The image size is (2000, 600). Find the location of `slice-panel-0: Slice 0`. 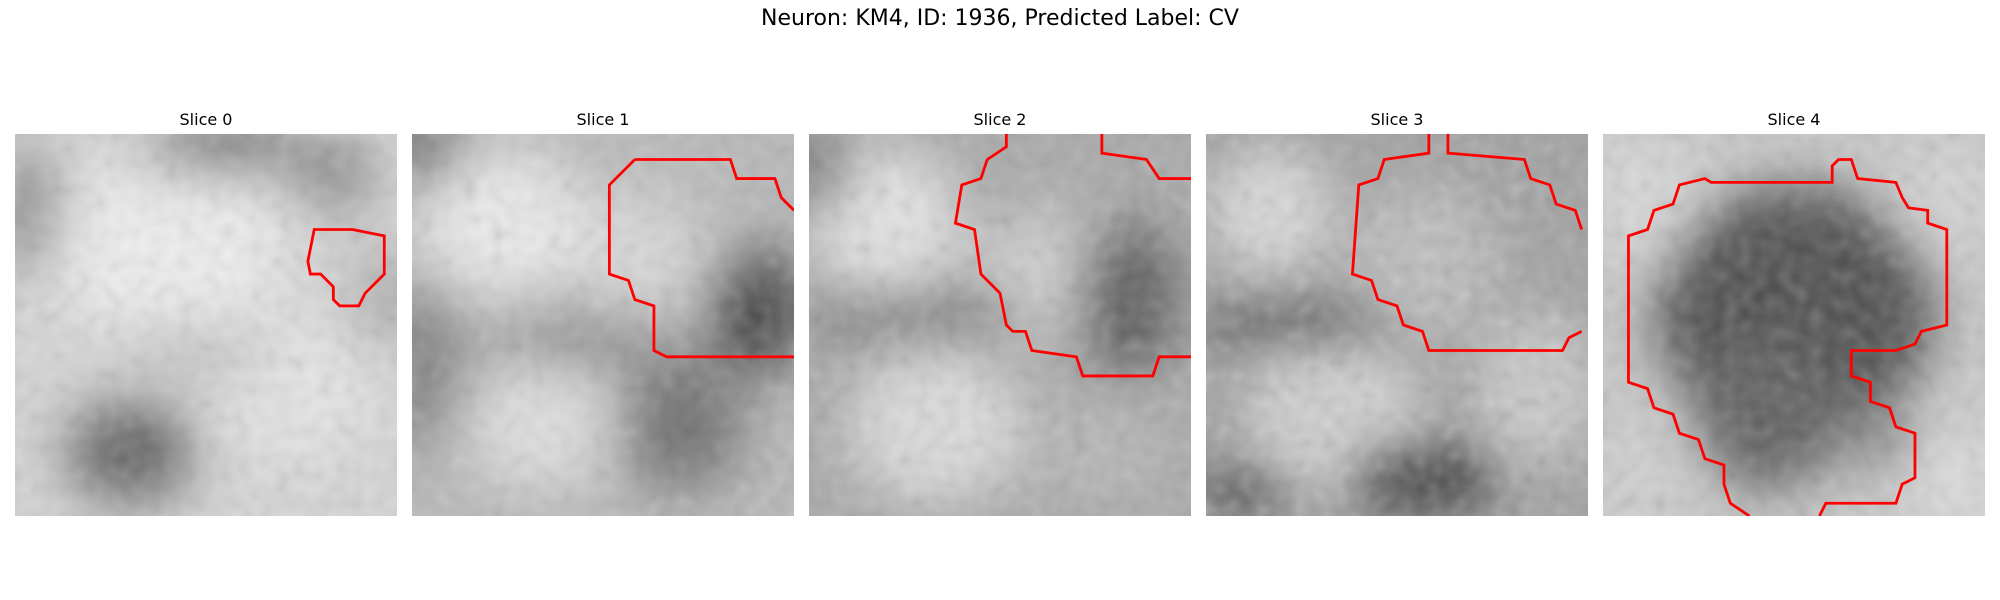

slice-panel-0: Slice 0 is located at coordinates (206, 314).